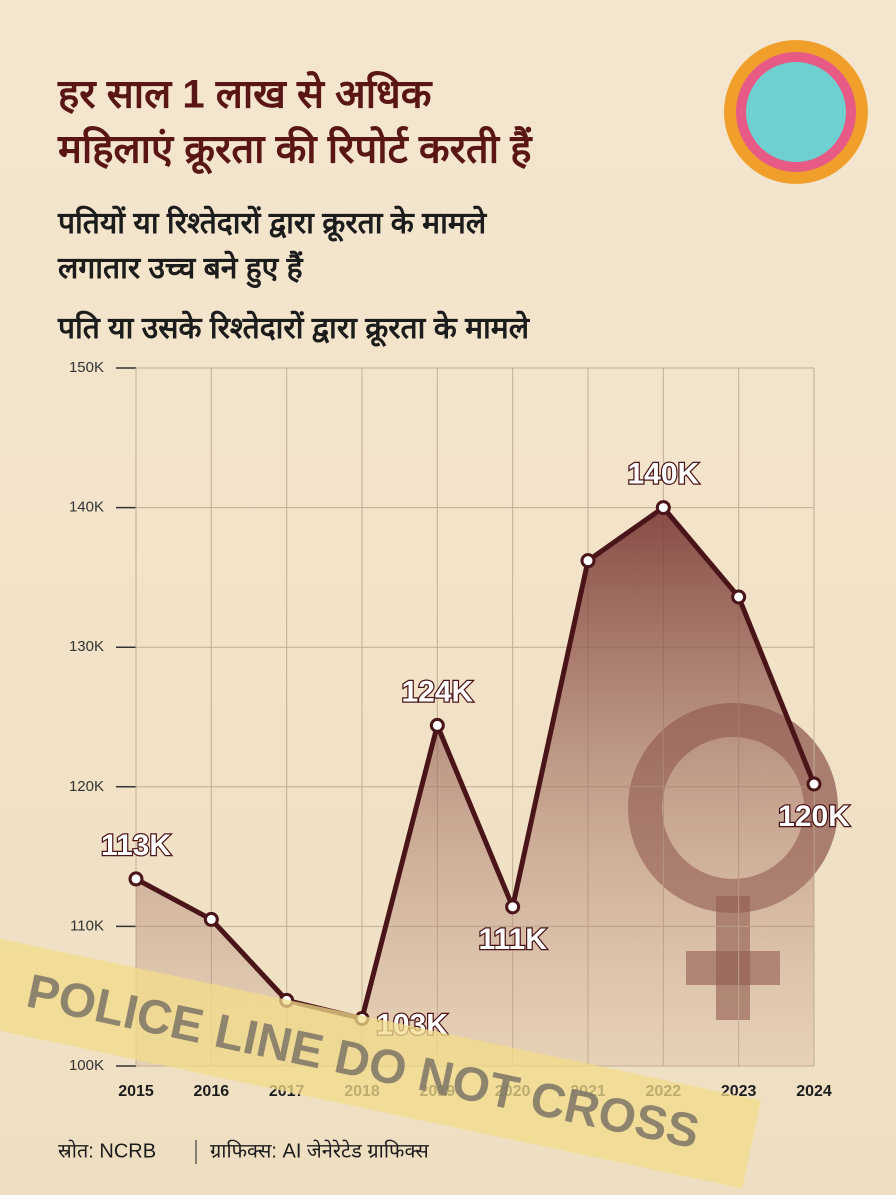  What do you see at coordinates (512, 939) in the screenshot?
I see `value-label: 111K` at bounding box center [512, 939].